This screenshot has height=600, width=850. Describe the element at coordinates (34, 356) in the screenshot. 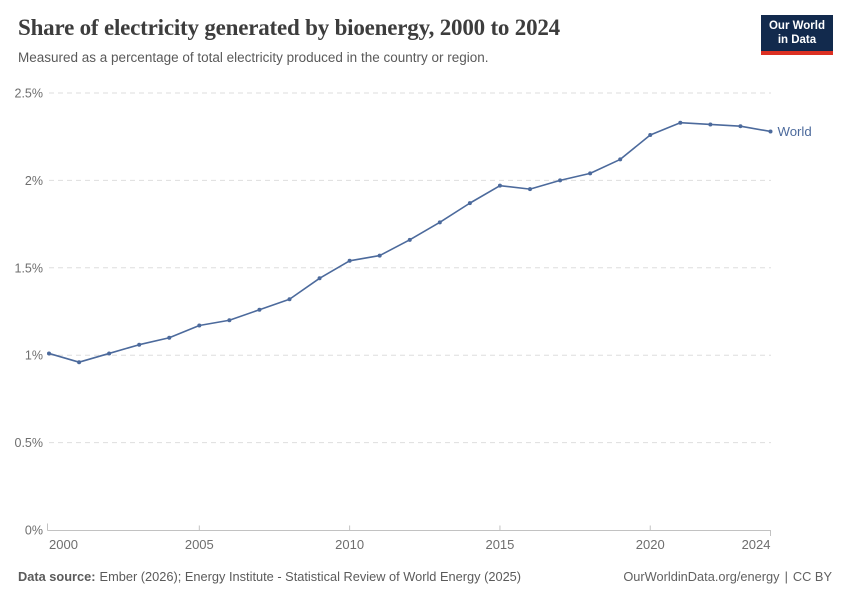

I see `y-tick-label: 1%` at that location.